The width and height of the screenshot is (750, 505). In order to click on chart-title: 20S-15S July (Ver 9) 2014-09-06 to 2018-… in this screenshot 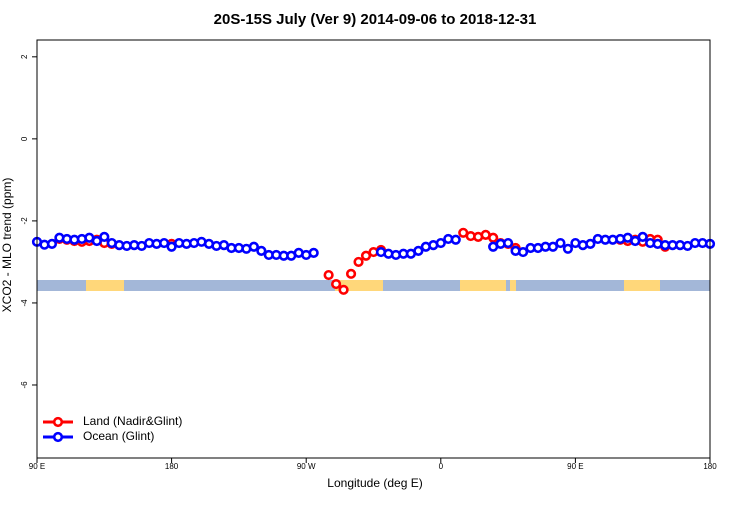, I will do `click(375, 19)`.